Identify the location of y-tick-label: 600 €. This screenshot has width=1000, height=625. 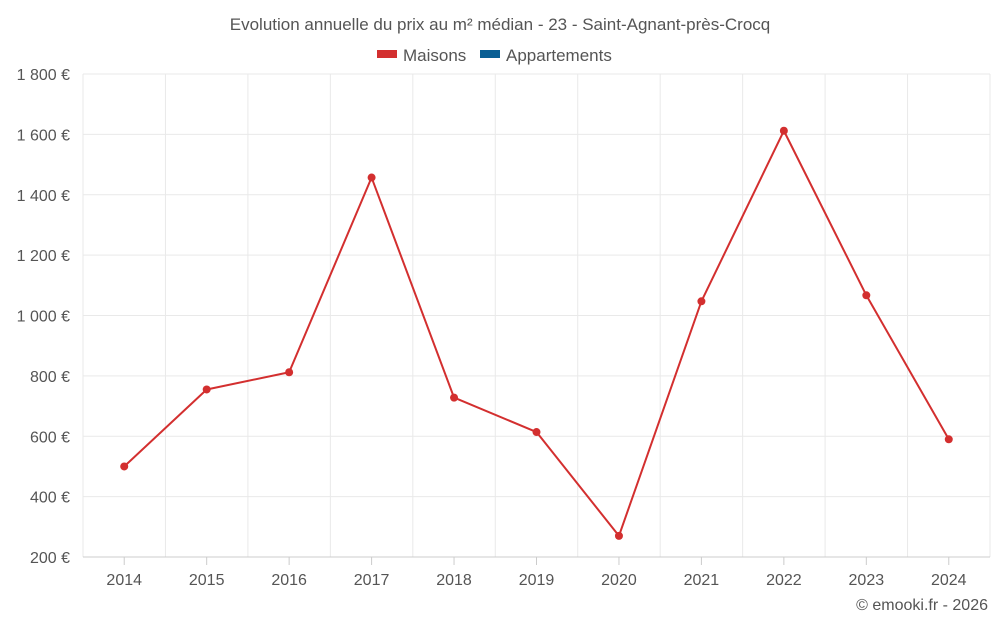
(50, 437).